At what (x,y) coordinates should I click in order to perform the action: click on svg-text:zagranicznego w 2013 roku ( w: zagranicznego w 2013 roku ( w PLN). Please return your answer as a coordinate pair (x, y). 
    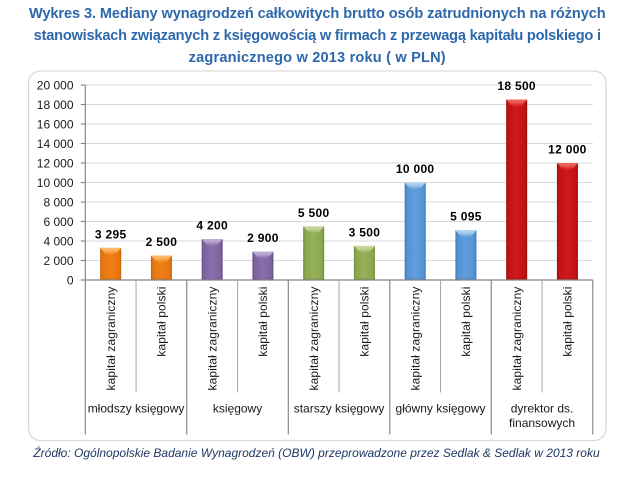
    Looking at the image, I should click on (317, 58).